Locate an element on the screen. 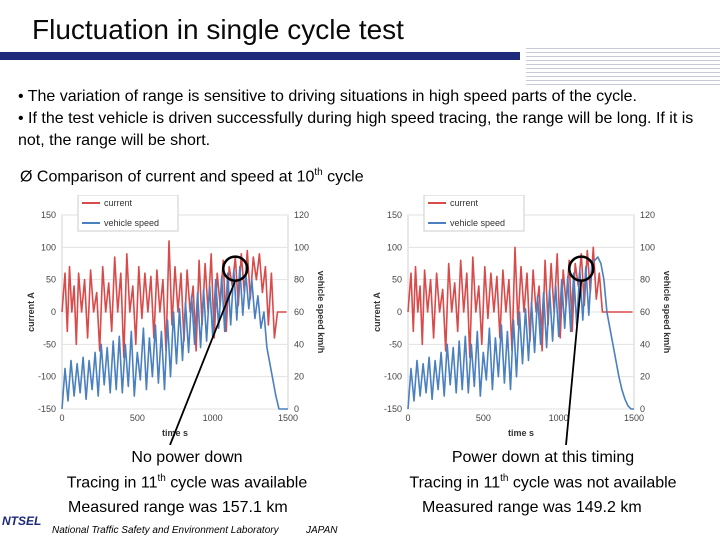 The image size is (720, 540). right-caption-line2: Tracing in 11th cycle was not available is located at coordinates (543, 480).